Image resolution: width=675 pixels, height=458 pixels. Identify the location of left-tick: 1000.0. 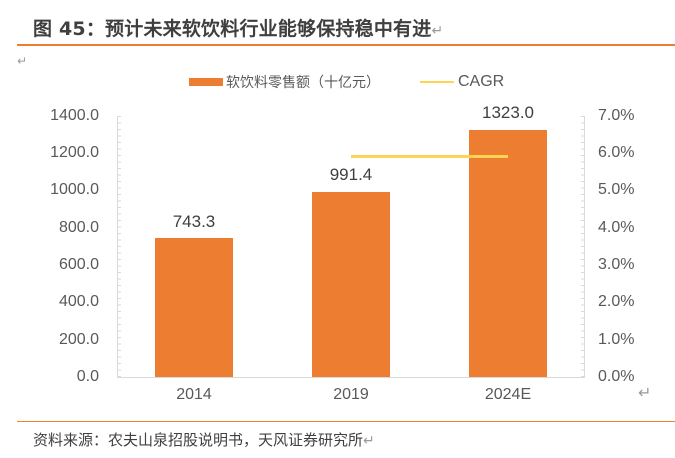
(74, 189).